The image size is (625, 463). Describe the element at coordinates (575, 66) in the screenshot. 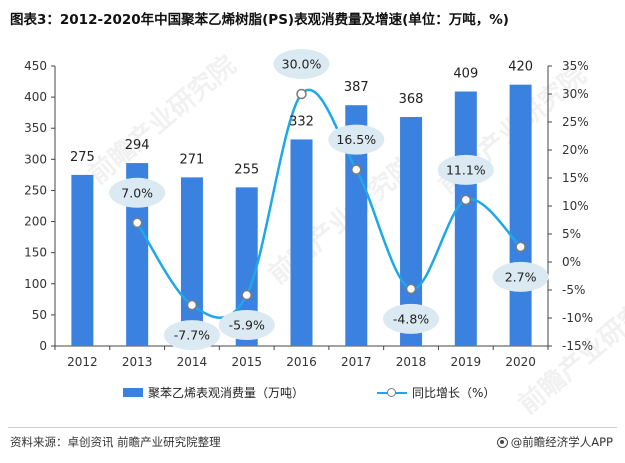

I see `y-right-tick-label: 35%` at that location.